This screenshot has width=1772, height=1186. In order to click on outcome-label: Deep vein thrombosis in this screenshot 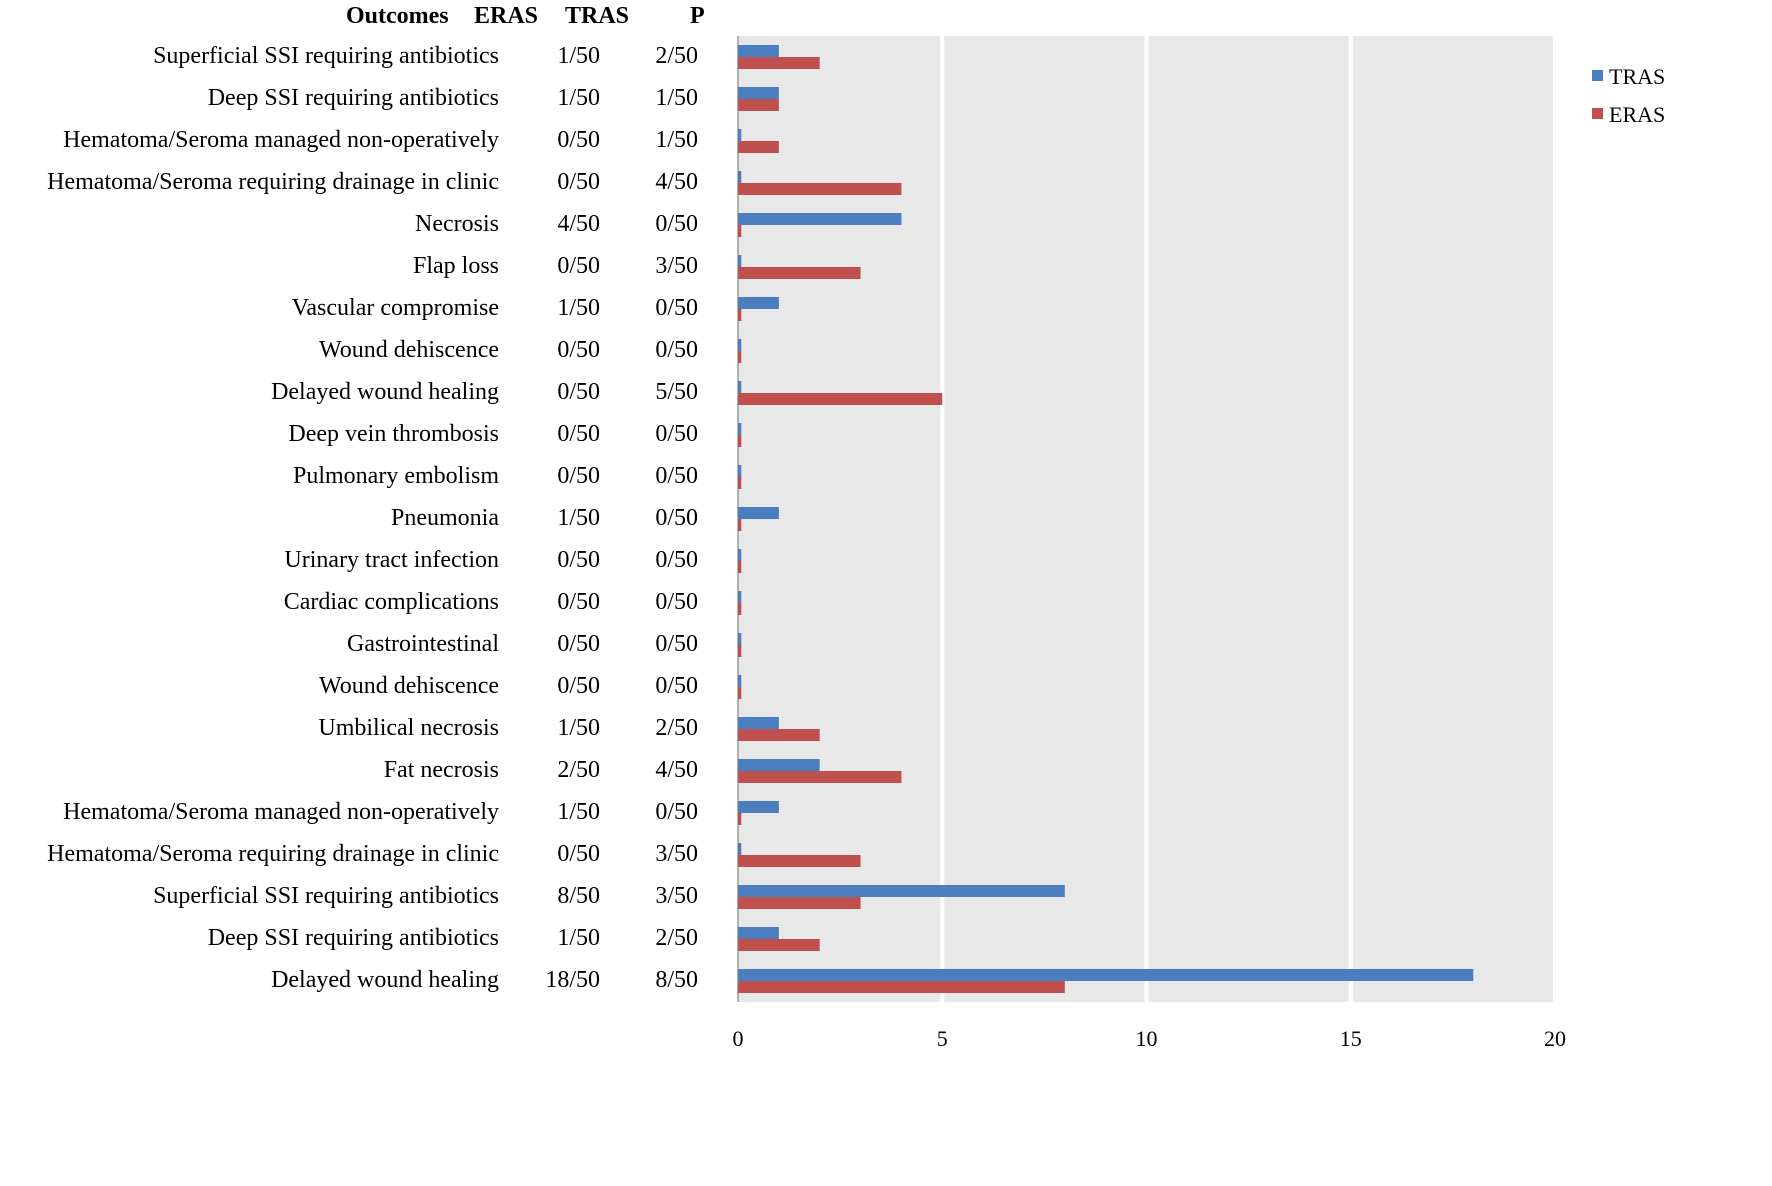, I will do `click(393, 434)`.